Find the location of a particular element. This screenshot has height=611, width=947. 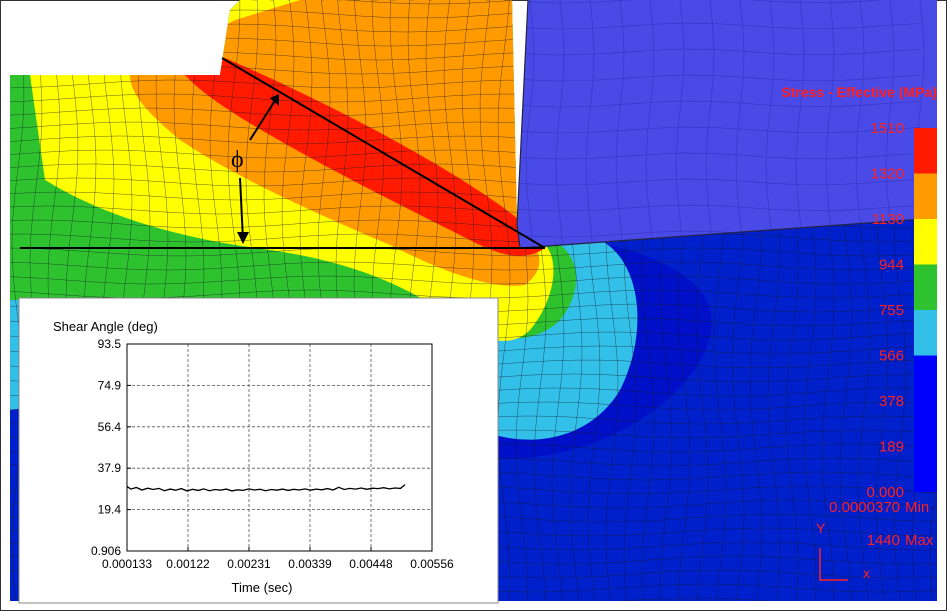

legend-labels: 1510 1320 1130 944 755 566 378 189 0.000 is located at coordinates (885, 310).